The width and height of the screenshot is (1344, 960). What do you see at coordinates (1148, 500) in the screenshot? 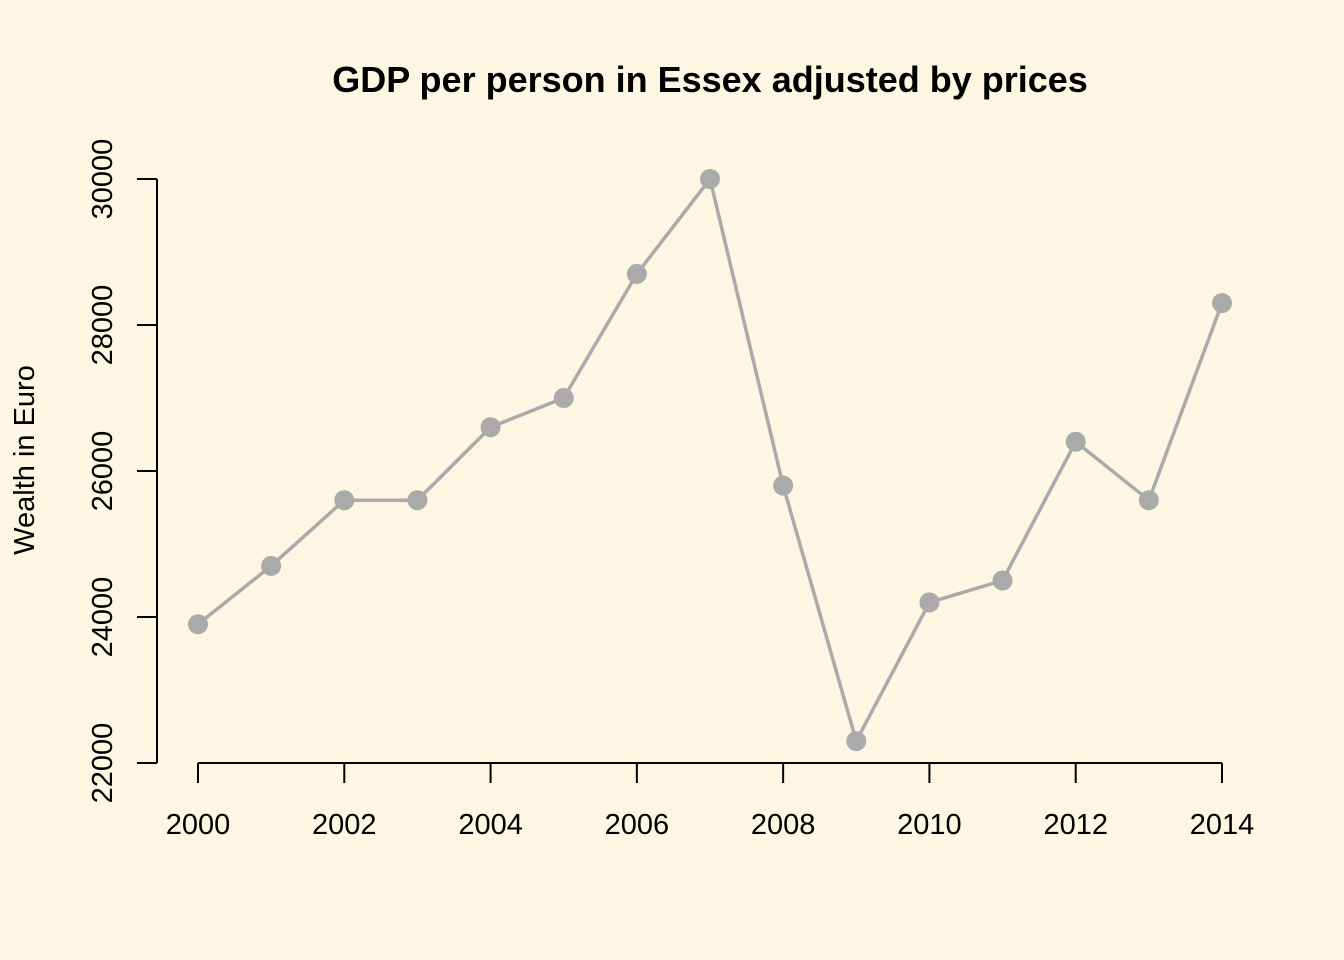
I see `data-point-2013` at bounding box center [1148, 500].